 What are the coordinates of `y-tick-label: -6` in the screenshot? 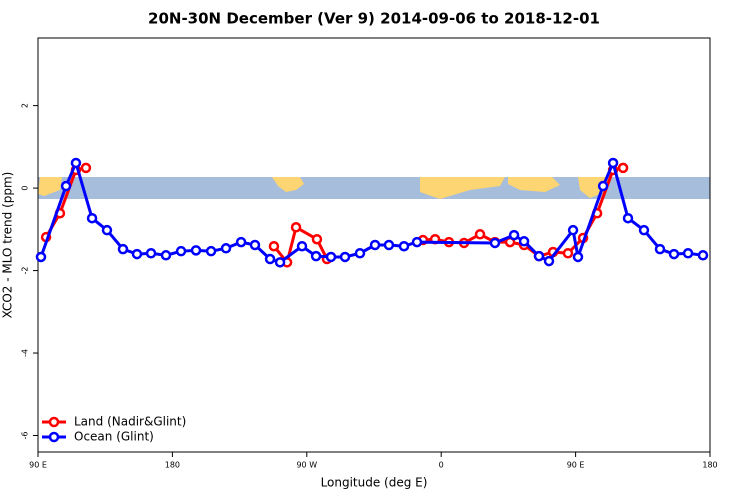 It's located at (25, 436).